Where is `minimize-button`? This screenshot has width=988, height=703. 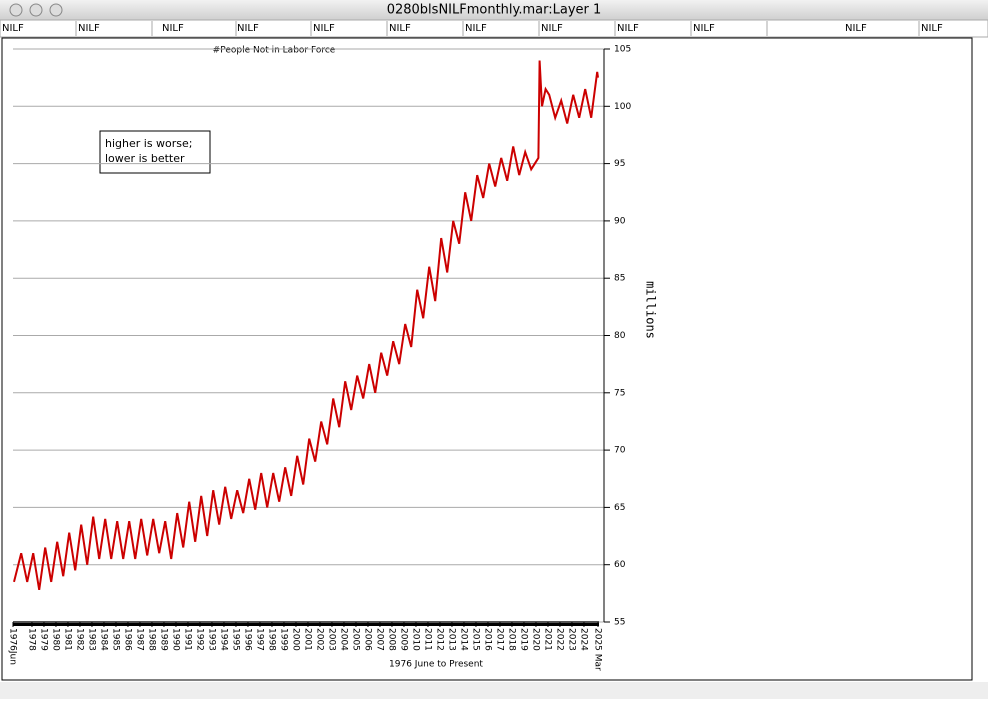 minimize-button is located at coordinates (36, 10).